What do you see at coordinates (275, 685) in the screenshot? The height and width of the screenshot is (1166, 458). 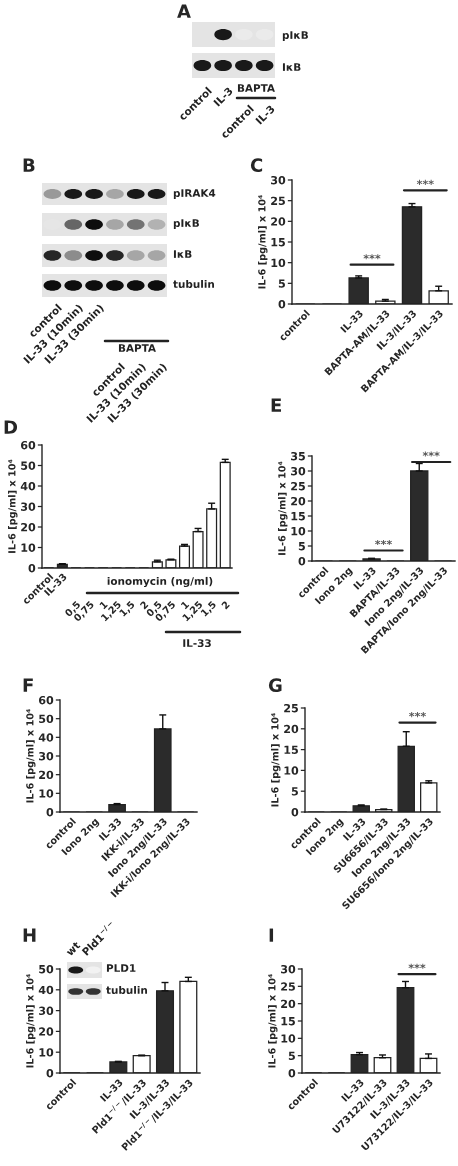 I see `chart-title: G` at bounding box center [275, 685].